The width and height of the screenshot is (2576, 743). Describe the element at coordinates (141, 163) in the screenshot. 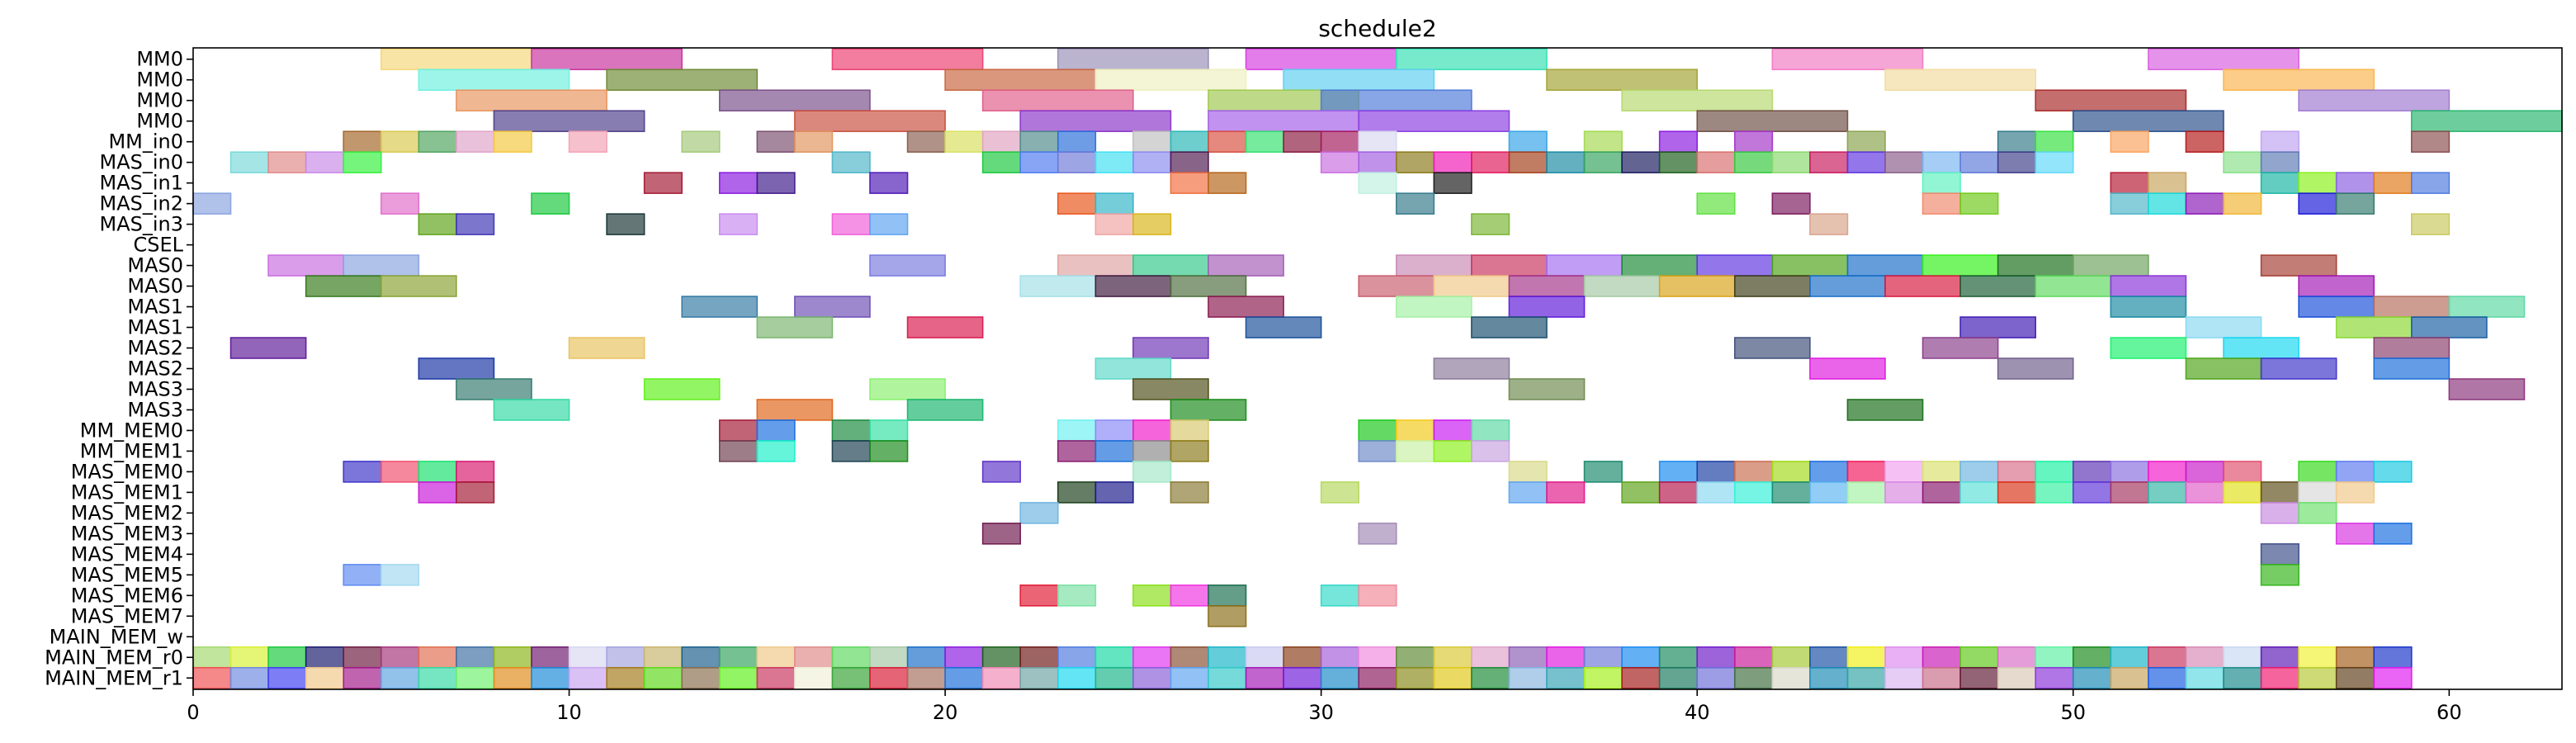

I see `y-tick-label: MAS_in0` at that location.